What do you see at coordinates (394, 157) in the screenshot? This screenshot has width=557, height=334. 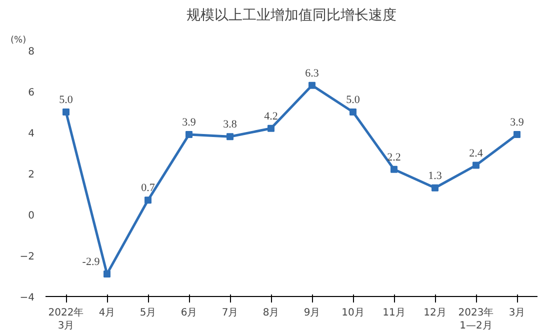 I see `data-label: 2.2` at bounding box center [394, 157].